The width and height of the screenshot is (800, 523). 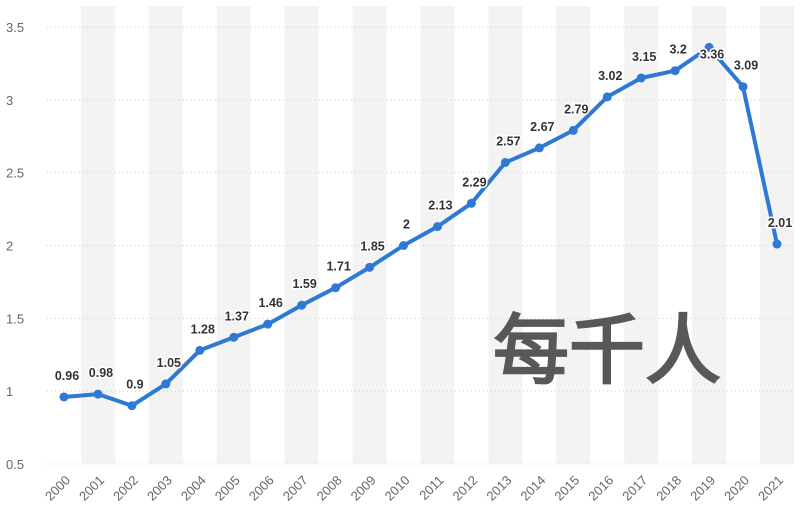 I want to click on data-label: 3.2, so click(x=677, y=50).